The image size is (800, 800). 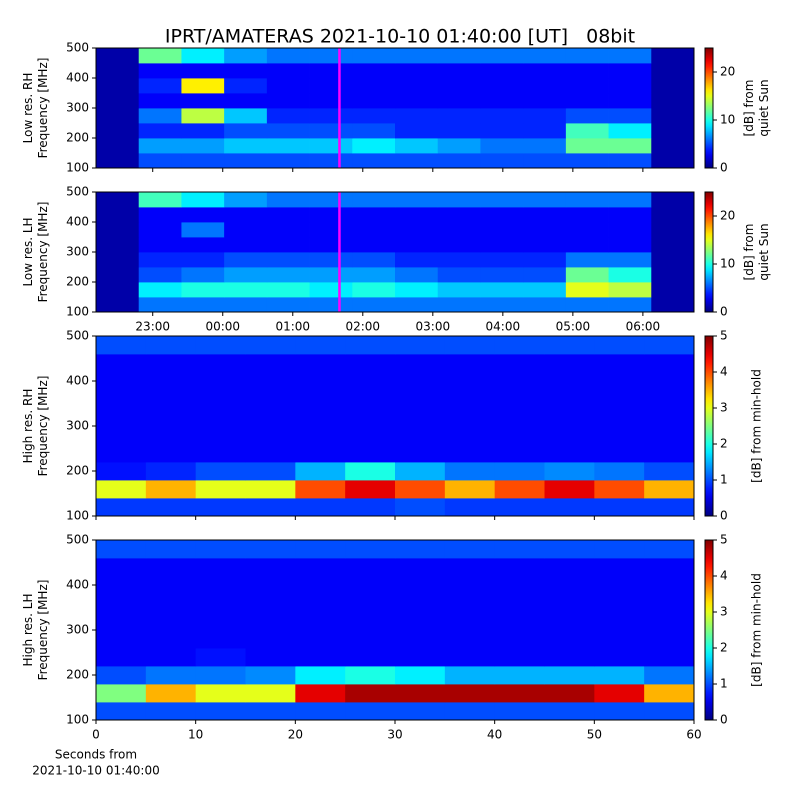 What do you see at coordinates (727, 216) in the screenshot?
I see `colorbar-tick-label: 20` at bounding box center [727, 216].